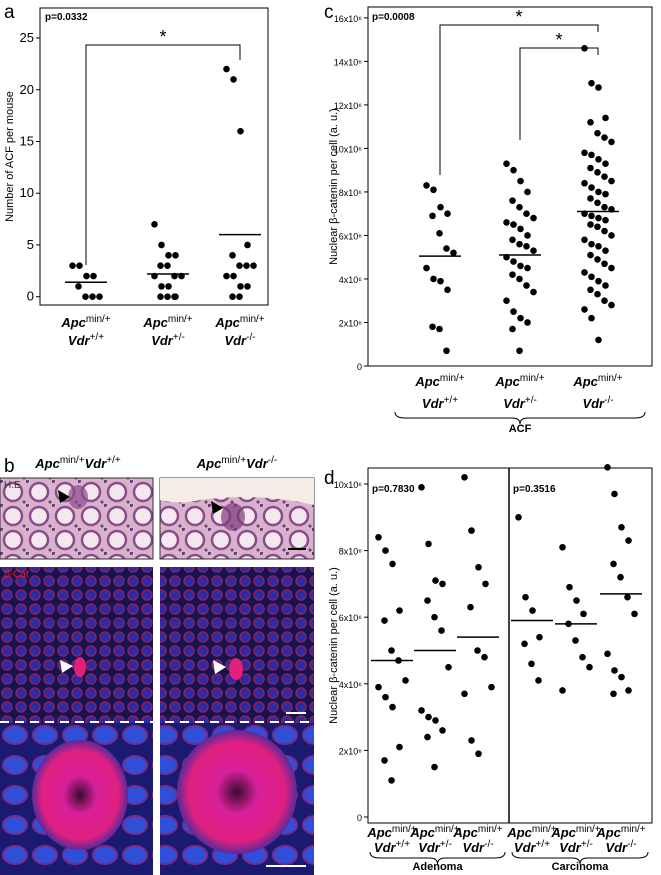 This screenshot has width=661, height=875. I want to click on panel-label: a, so click(9, 12).